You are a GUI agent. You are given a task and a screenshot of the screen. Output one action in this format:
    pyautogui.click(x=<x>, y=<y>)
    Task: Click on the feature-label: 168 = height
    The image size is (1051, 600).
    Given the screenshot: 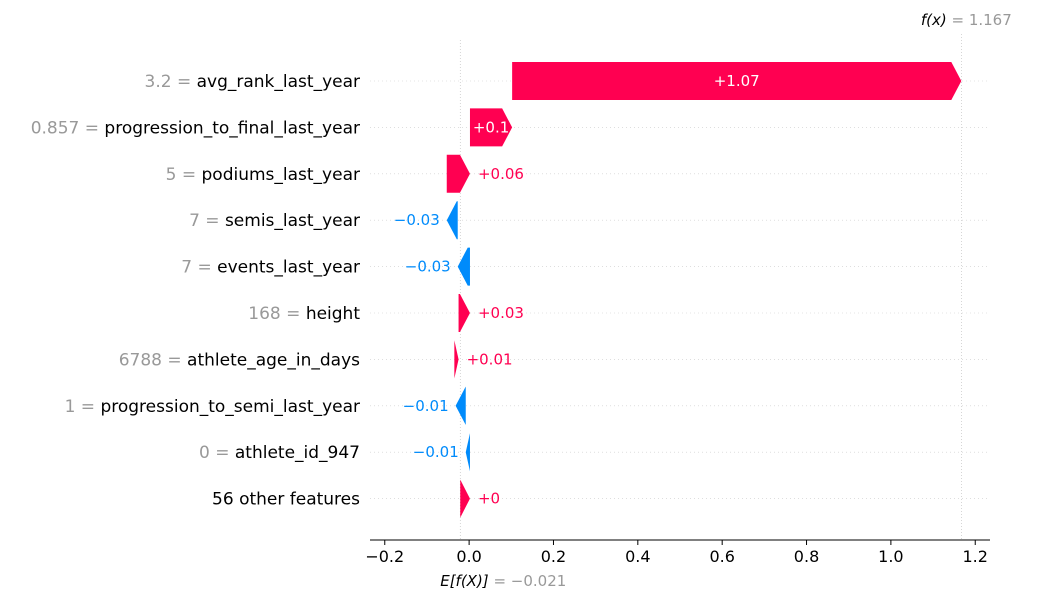 What is the action you would take?
    pyautogui.click(x=304, y=314)
    